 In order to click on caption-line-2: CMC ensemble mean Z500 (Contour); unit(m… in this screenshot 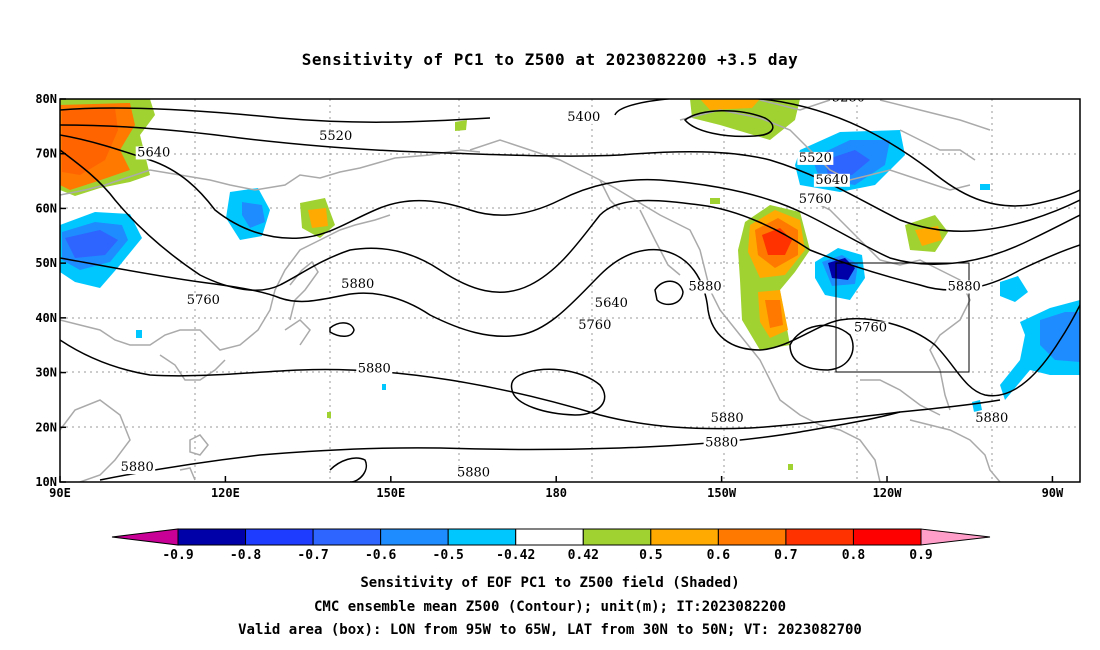, I will do `click(549, 607)`.